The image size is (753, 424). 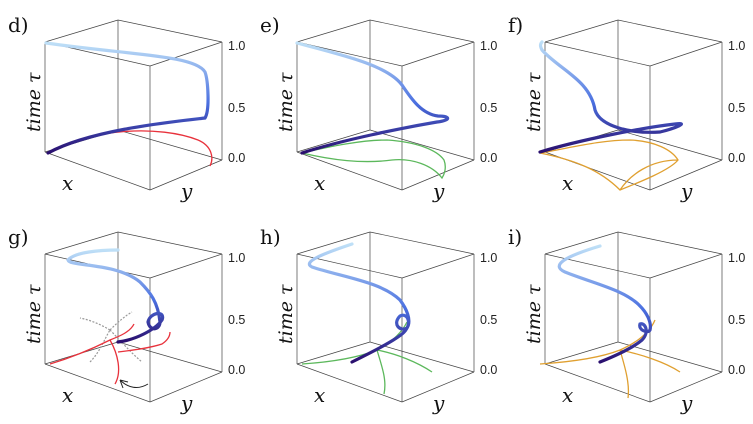 I want to click on panel-label: f), so click(x=515, y=25).